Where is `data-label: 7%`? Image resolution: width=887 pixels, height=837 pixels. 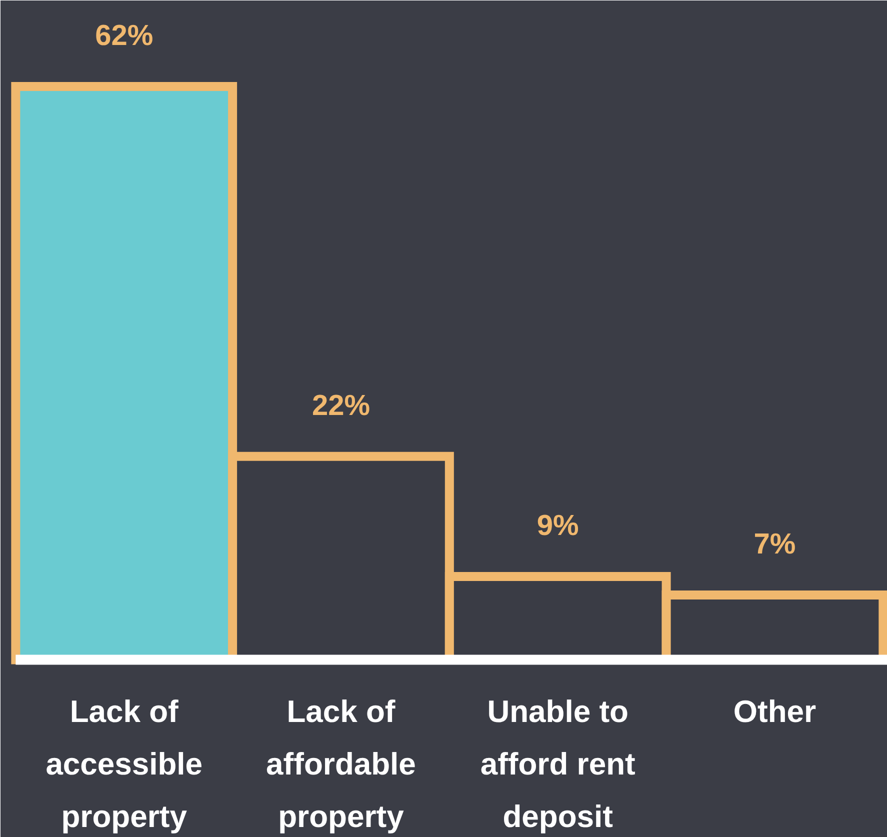 data-label: 7% is located at coordinates (775, 544).